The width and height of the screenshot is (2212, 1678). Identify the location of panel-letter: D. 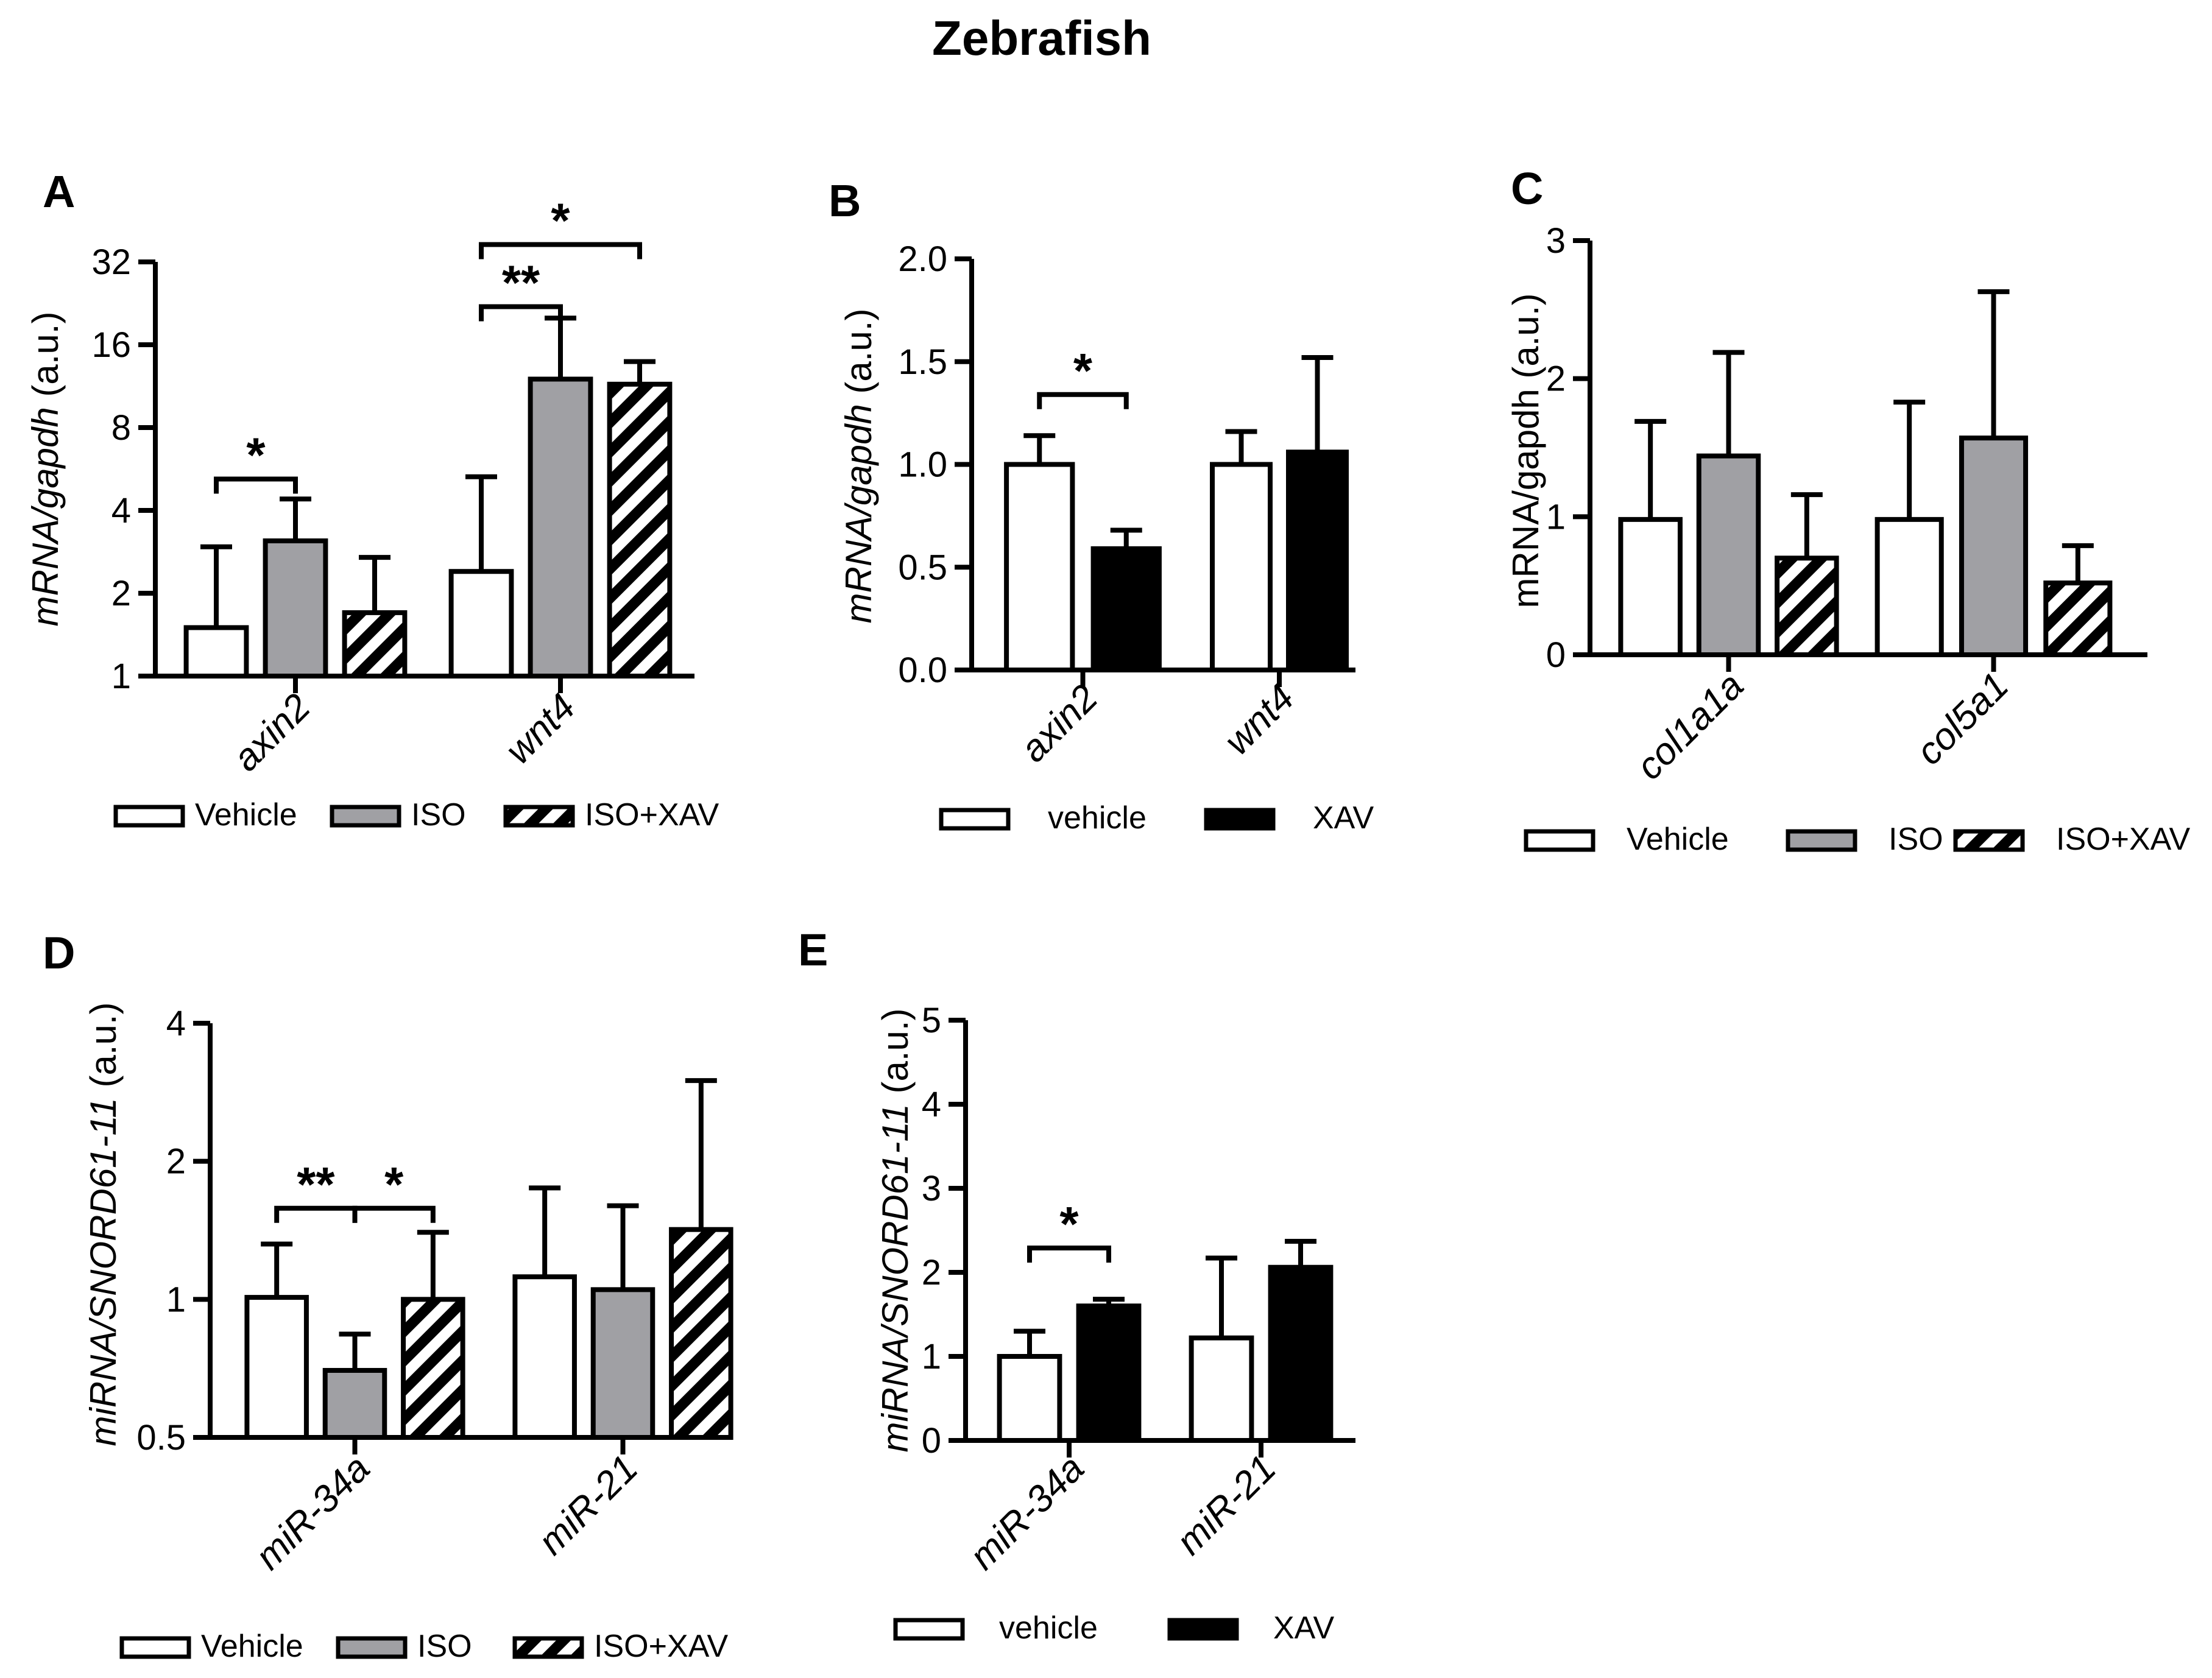
(59, 953).